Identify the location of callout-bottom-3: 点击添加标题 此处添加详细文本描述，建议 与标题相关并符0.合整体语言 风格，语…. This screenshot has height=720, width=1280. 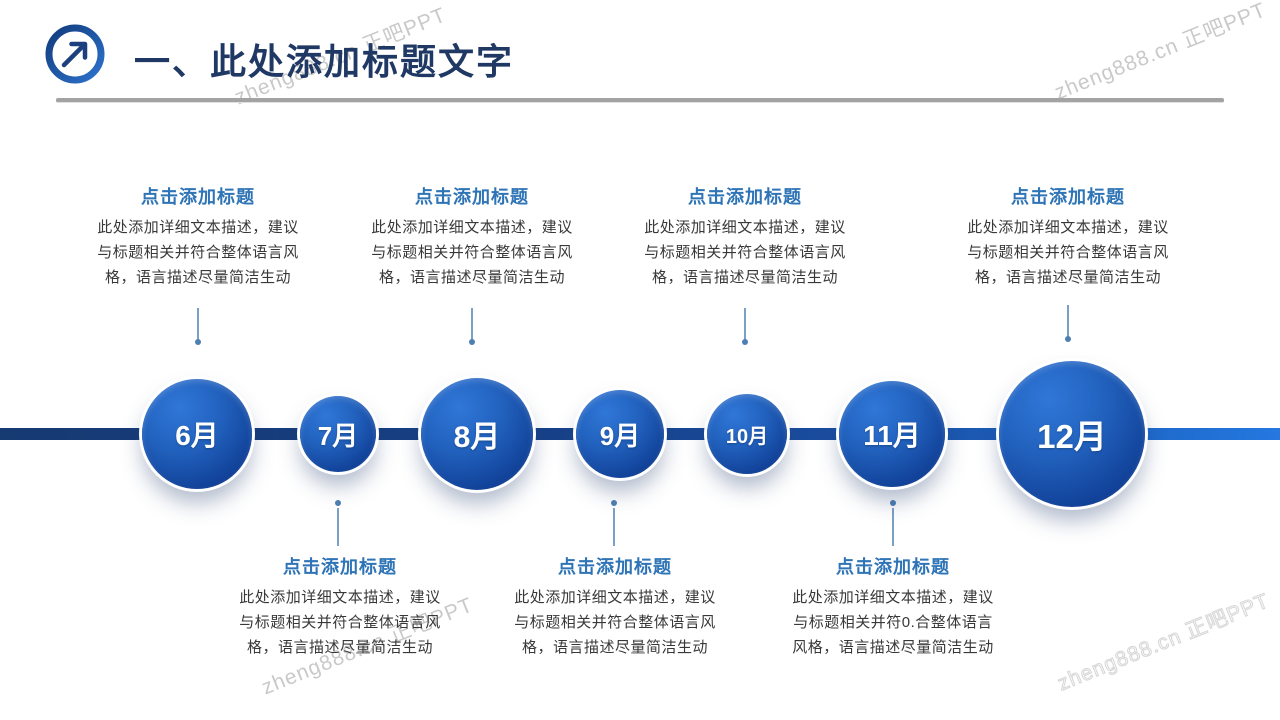
(893, 606).